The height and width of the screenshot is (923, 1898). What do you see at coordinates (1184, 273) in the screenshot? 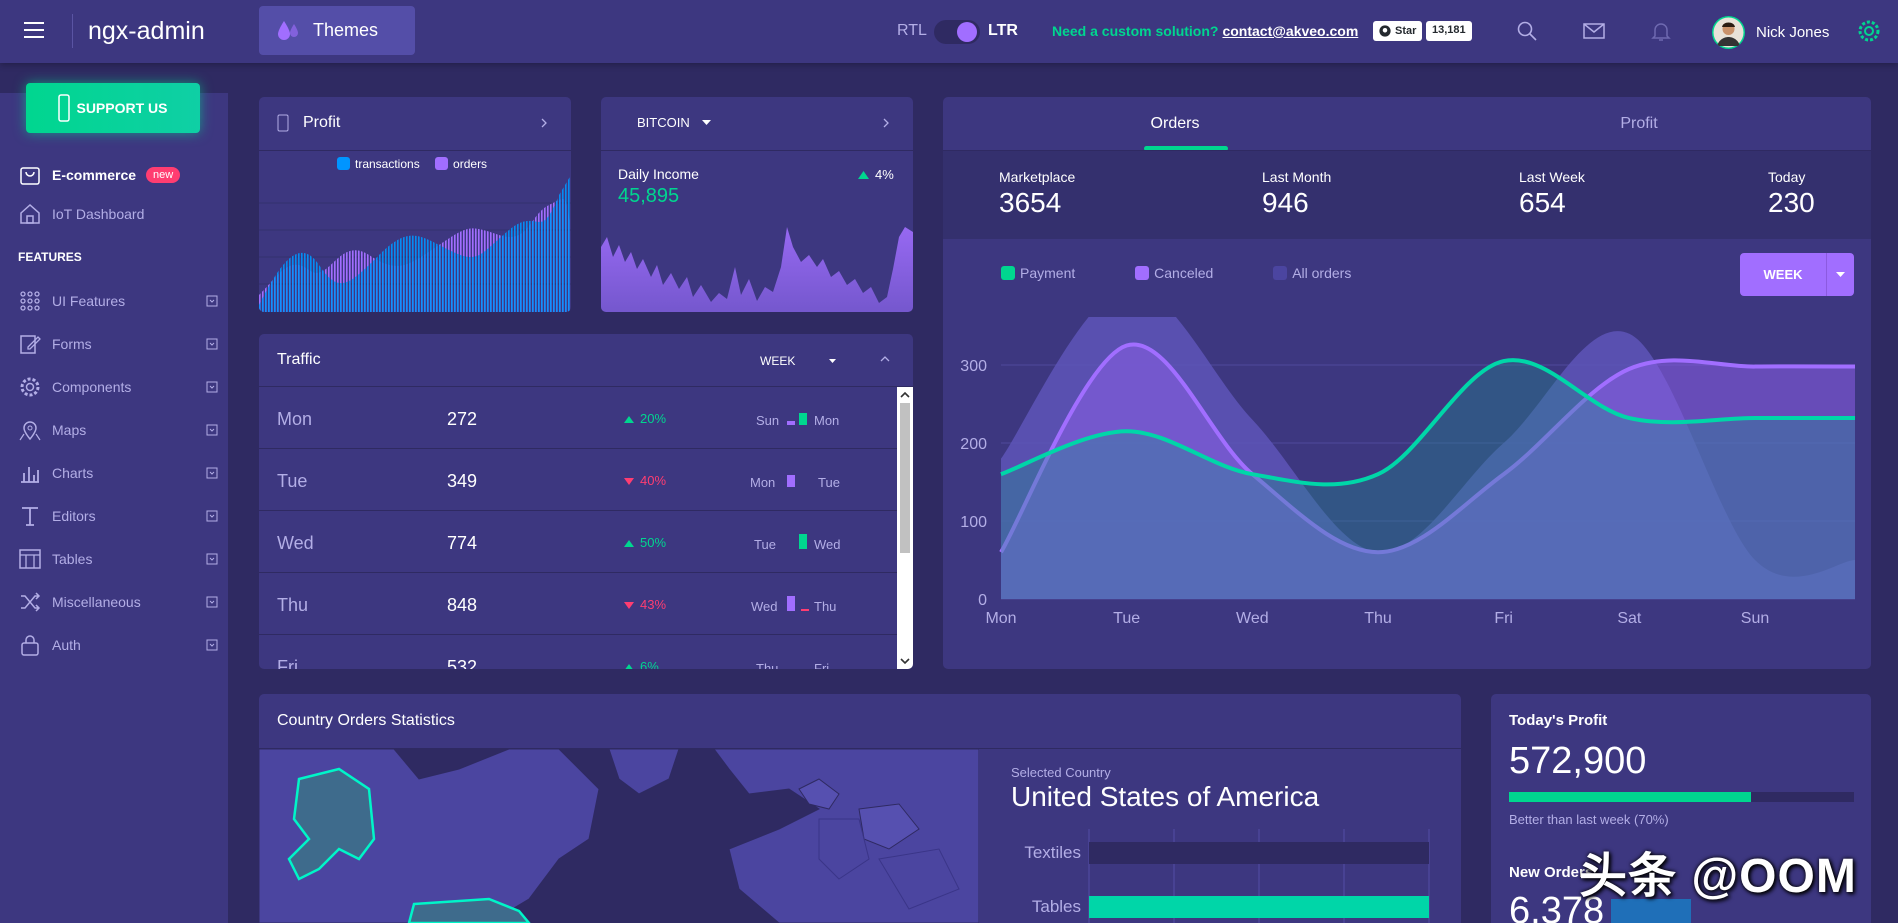
I see `legend-canceled: Canceled` at bounding box center [1184, 273].